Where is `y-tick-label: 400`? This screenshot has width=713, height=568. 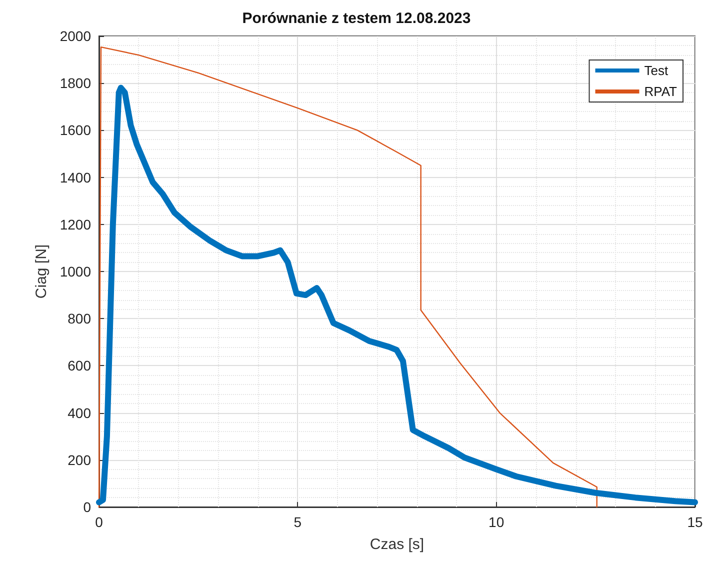 y-tick-label: 400 is located at coordinates (80, 412).